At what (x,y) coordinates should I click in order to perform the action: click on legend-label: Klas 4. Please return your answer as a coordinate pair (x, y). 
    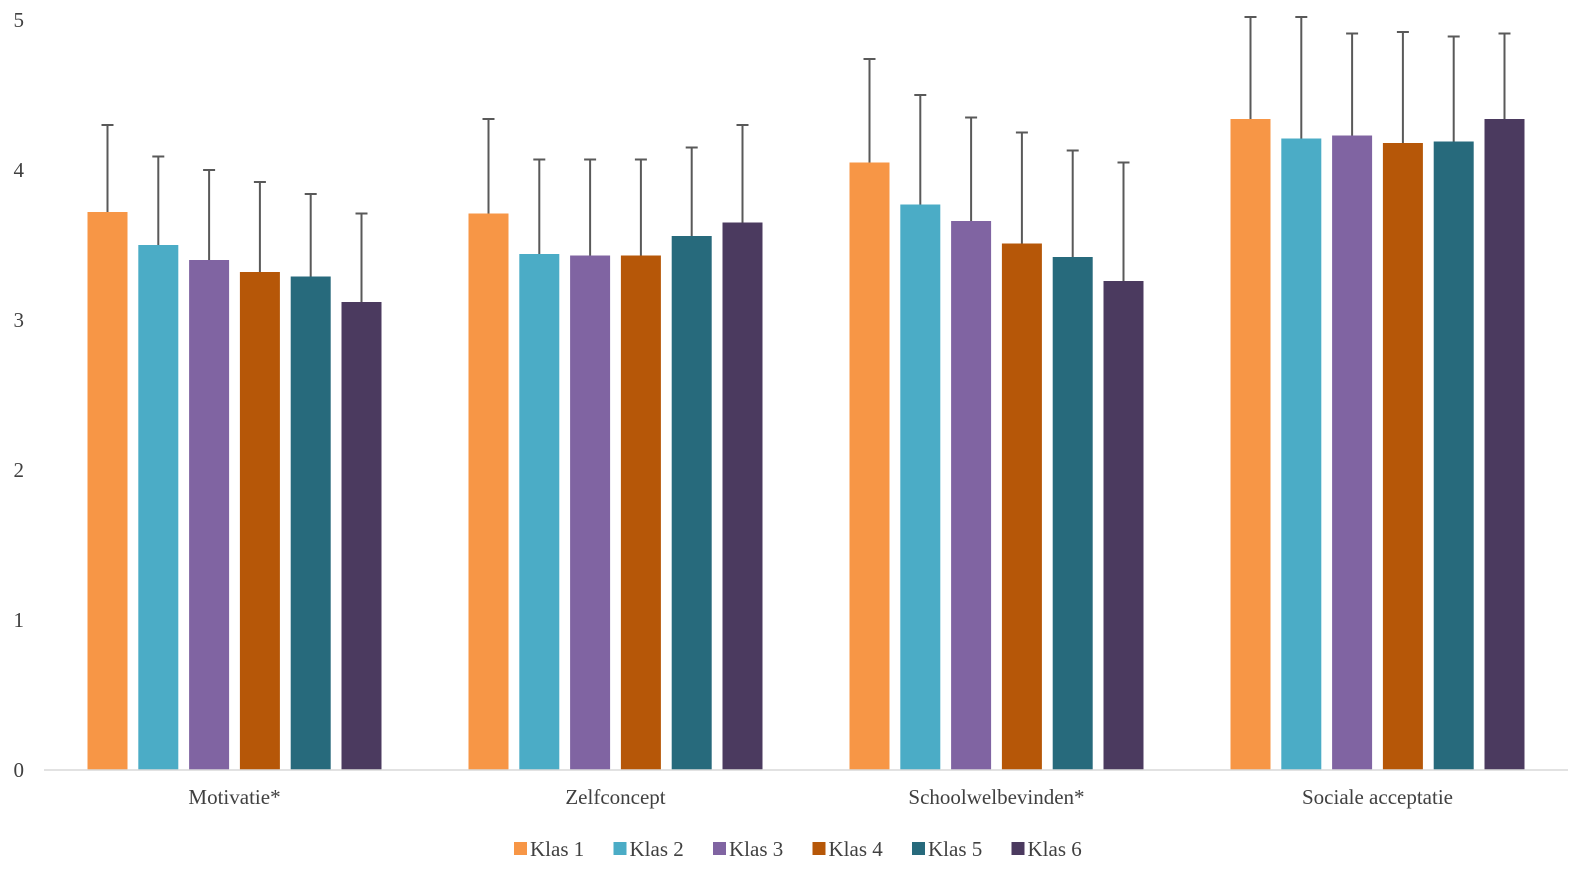
    Looking at the image, I should click on (856, 849).